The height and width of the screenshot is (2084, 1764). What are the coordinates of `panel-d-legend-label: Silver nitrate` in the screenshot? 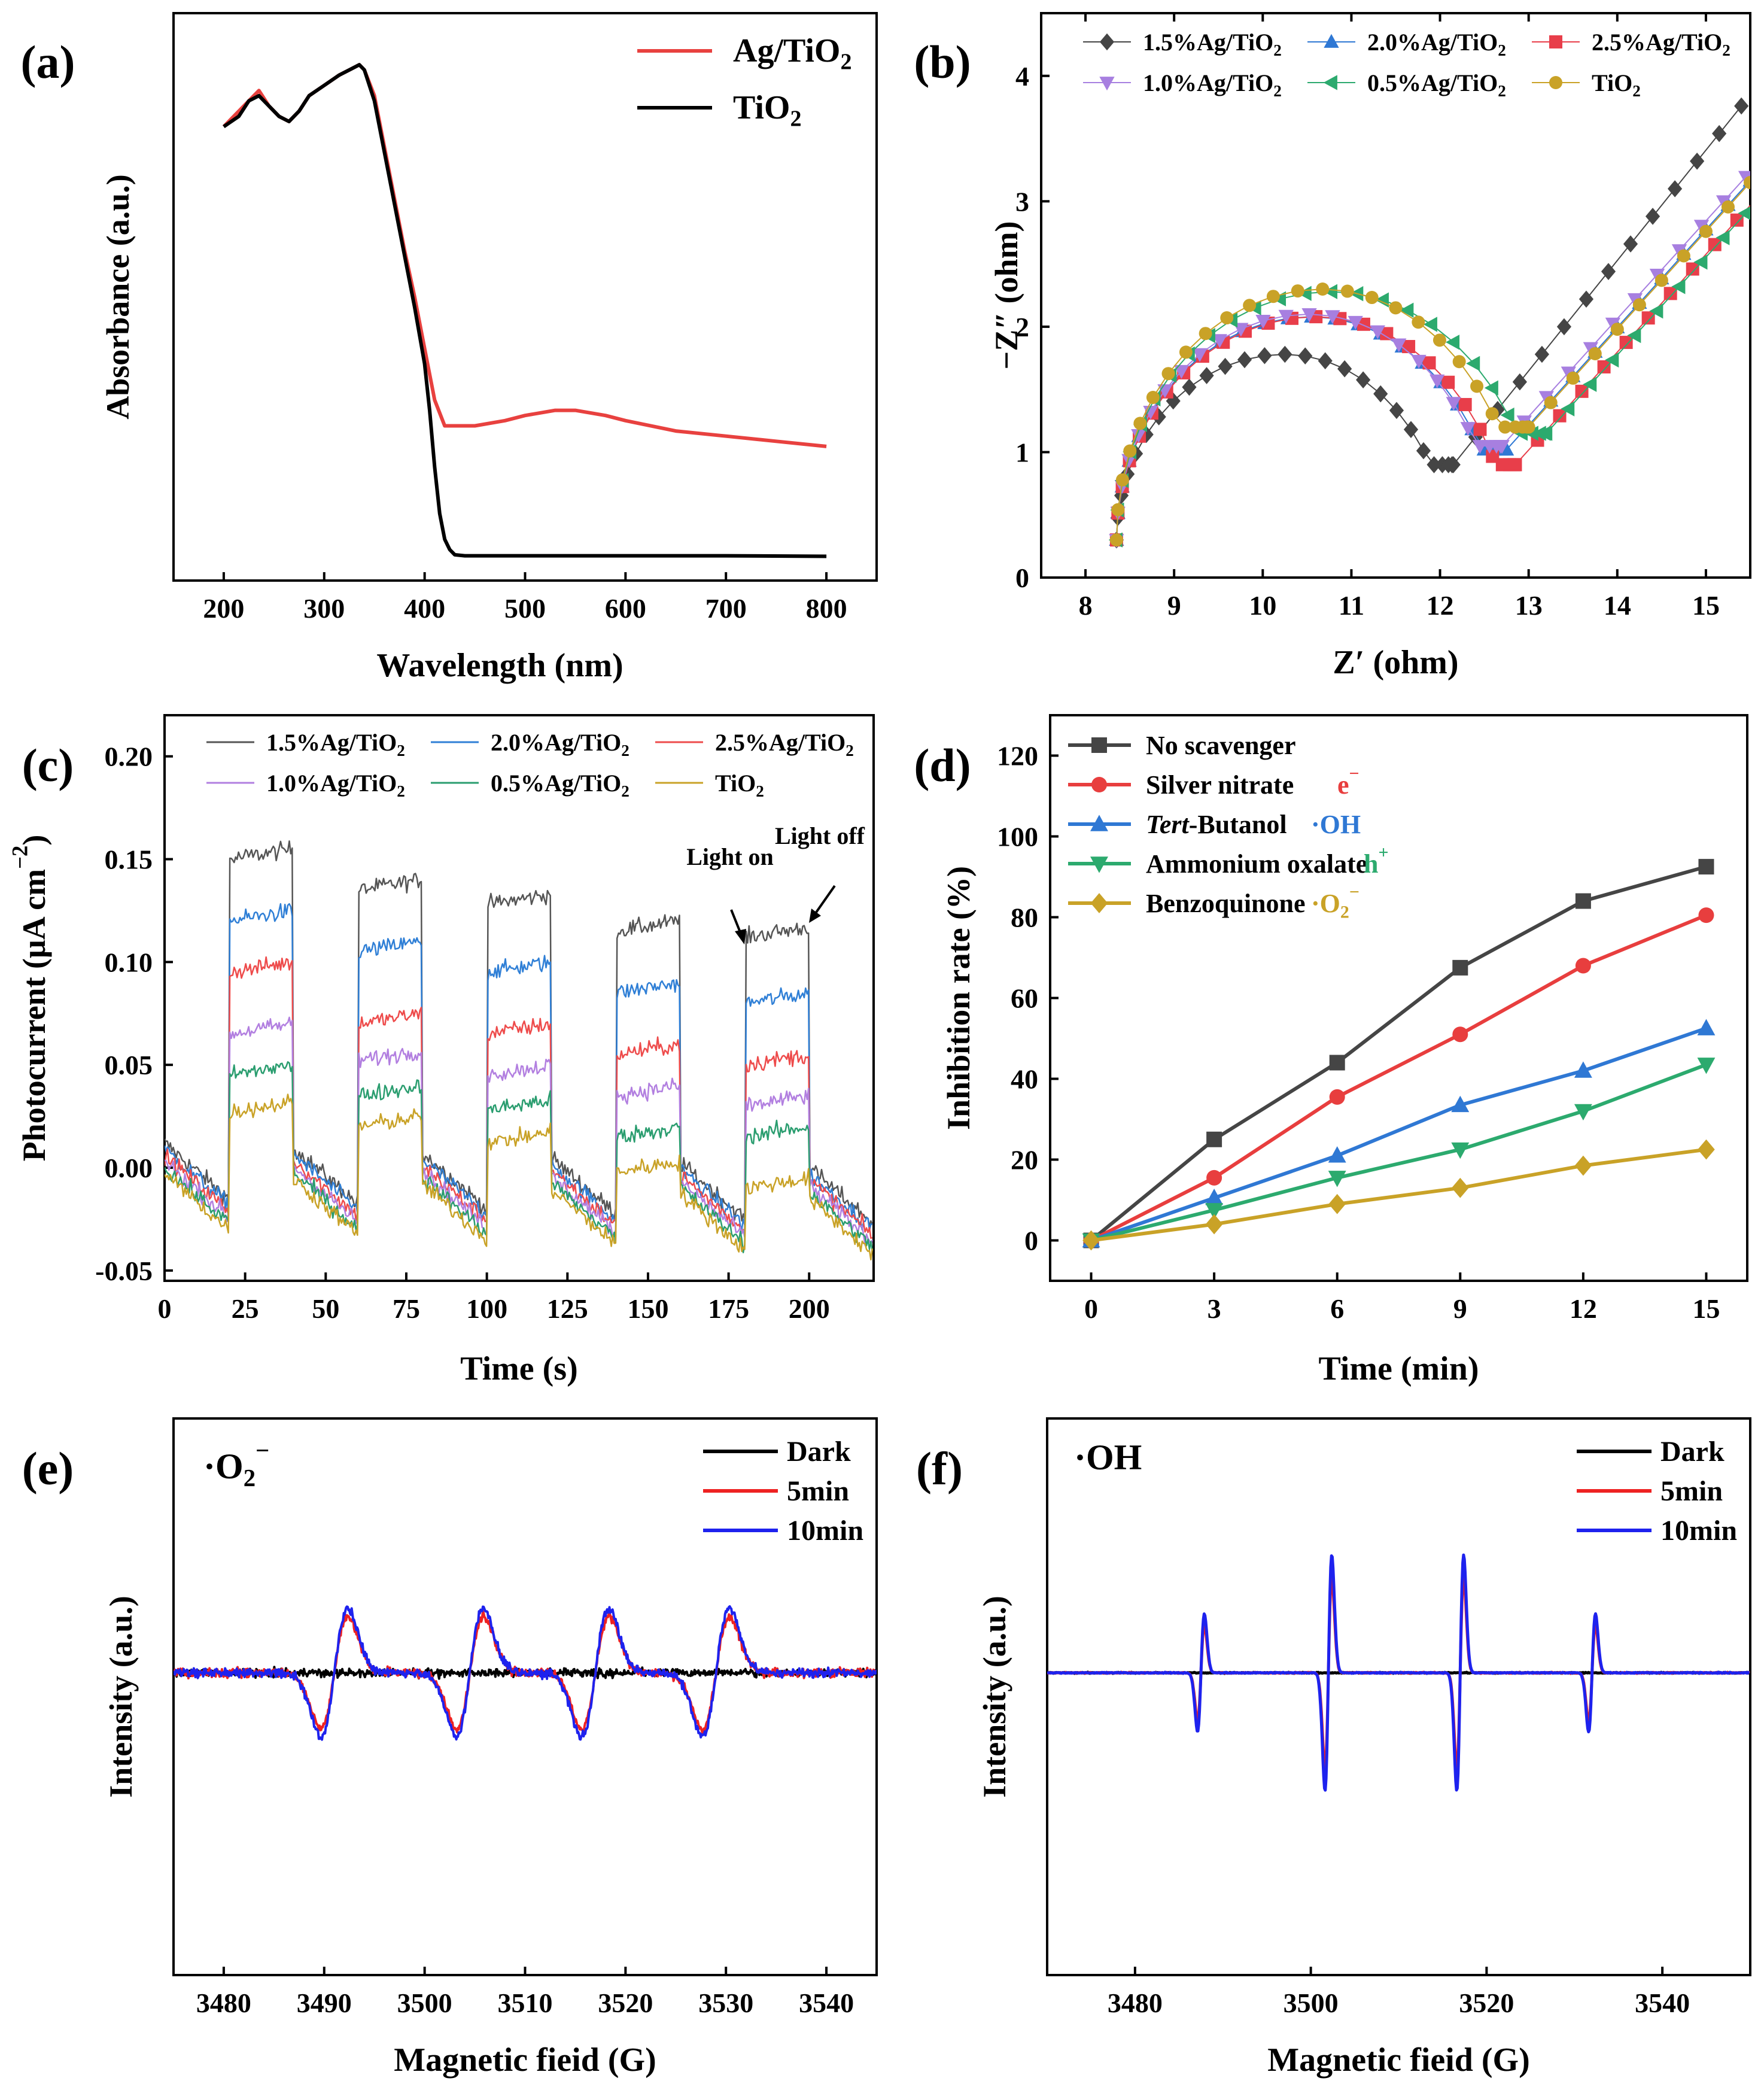 It's located at (1220, 785).